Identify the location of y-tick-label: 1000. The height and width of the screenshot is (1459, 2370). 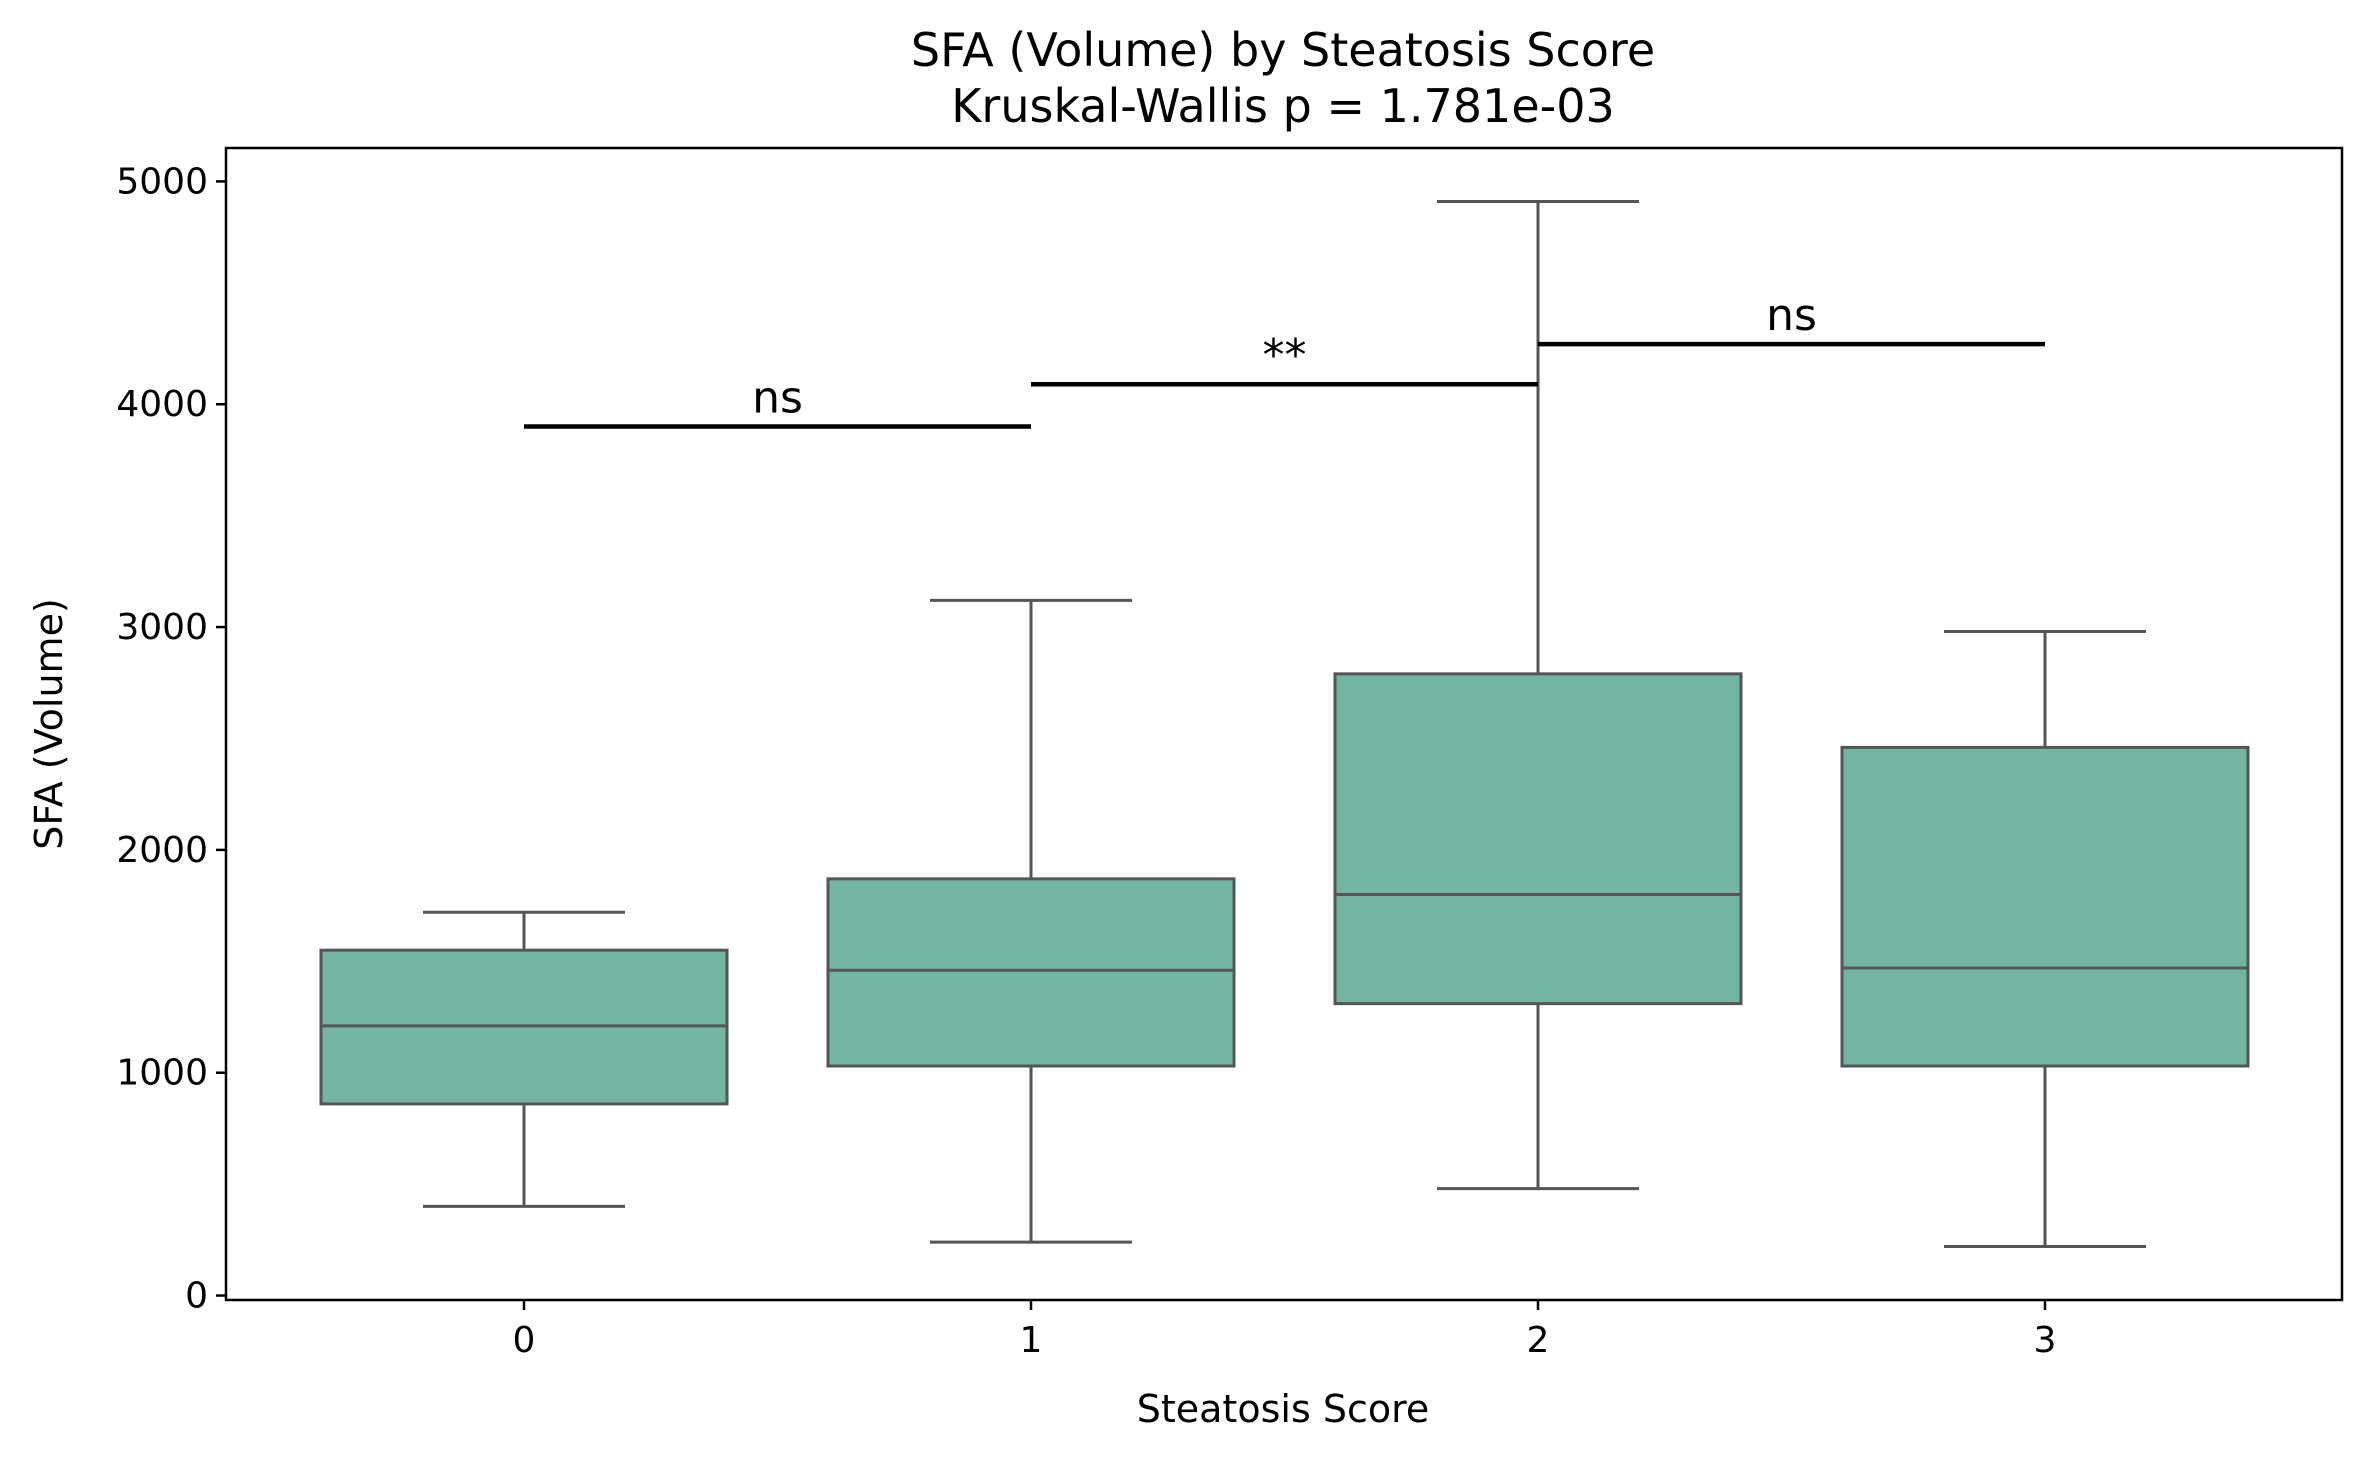
(162, 1073).